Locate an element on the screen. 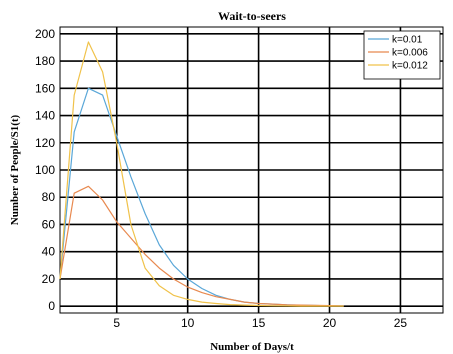 The width and height of the screenshot is (453, 354). y-tick-label: 0 is located at coordinates (51, 306).